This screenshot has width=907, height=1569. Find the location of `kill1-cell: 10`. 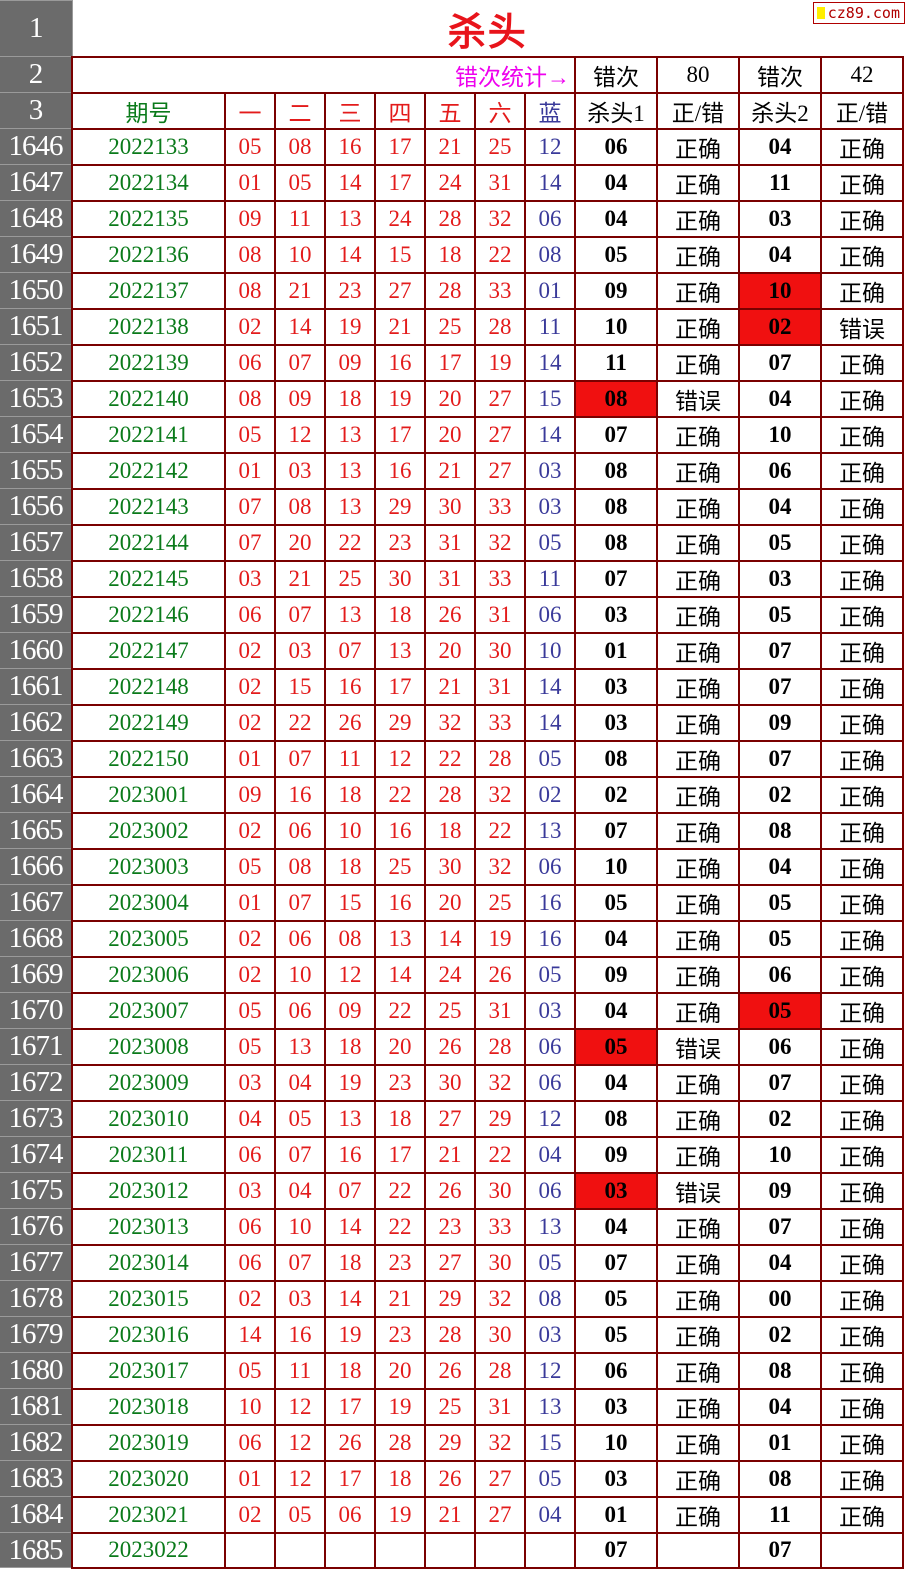

kill1-cell: 10 is located at coordinates (616, 1442).